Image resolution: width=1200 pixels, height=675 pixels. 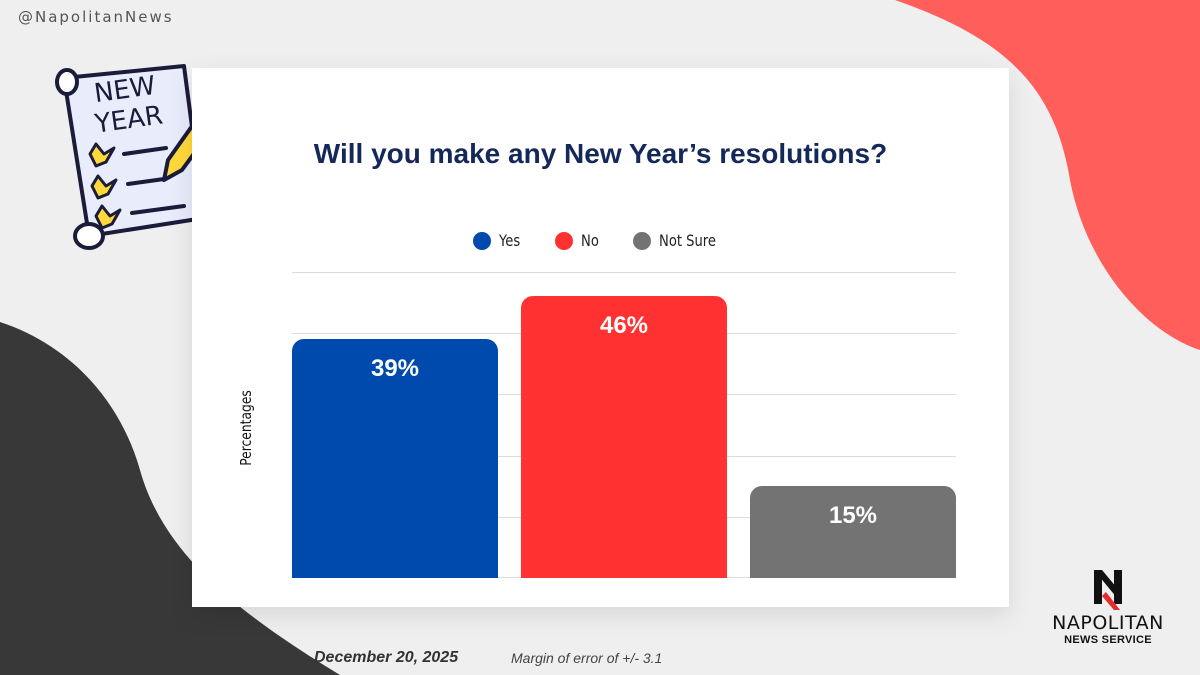 What do you see at coordinates (587, 658) in the screenshot?
I see `footer-margin-of-error: Margin of error of +/- 3.1` at bounding box center [587, 658].